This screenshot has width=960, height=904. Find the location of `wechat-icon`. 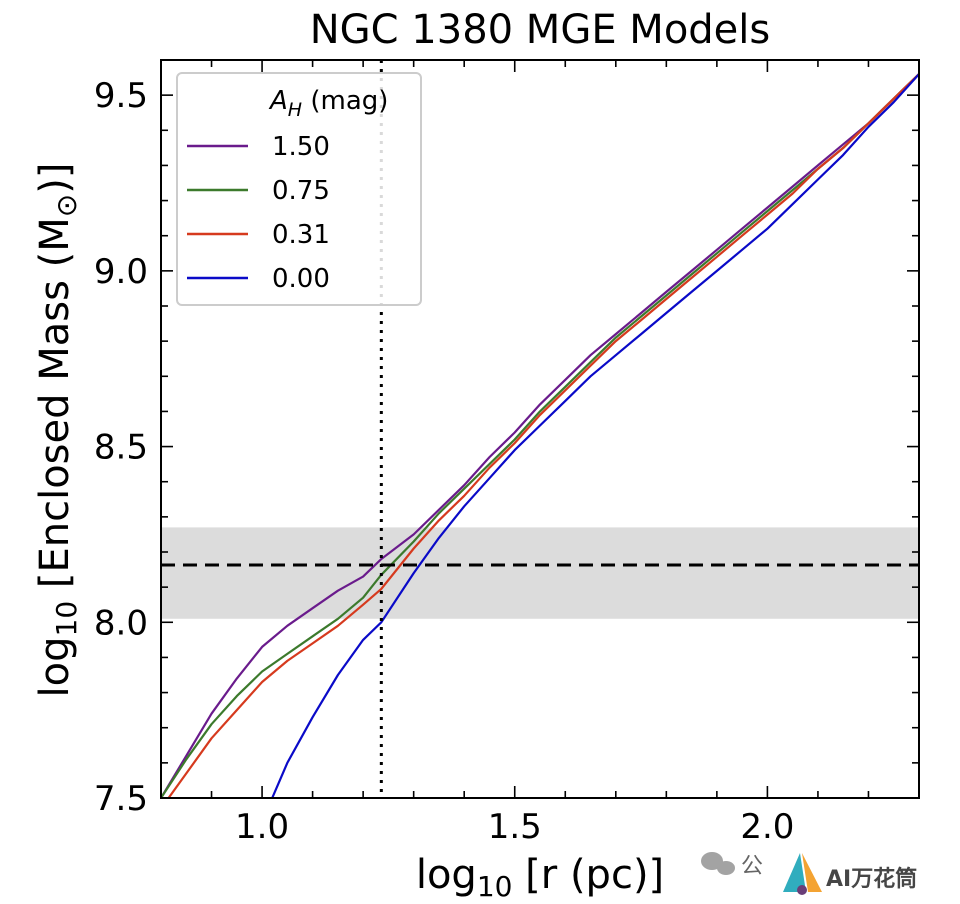

wechat-icon is located at coordinates (718, 863).